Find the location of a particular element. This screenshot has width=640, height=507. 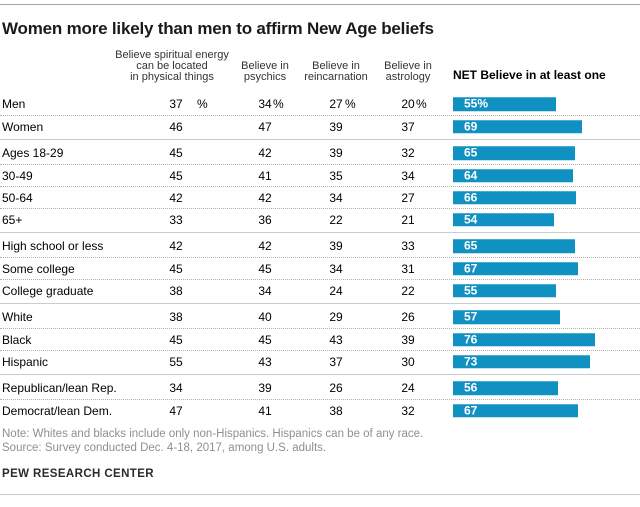

net-bar: 67 is located at coordinates (516, 410).